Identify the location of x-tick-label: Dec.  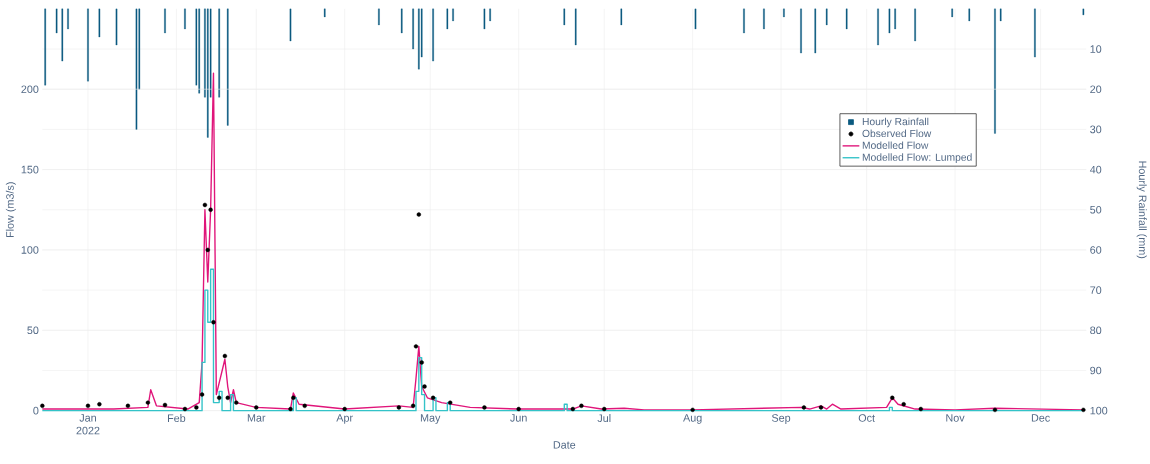
(1040, 418).